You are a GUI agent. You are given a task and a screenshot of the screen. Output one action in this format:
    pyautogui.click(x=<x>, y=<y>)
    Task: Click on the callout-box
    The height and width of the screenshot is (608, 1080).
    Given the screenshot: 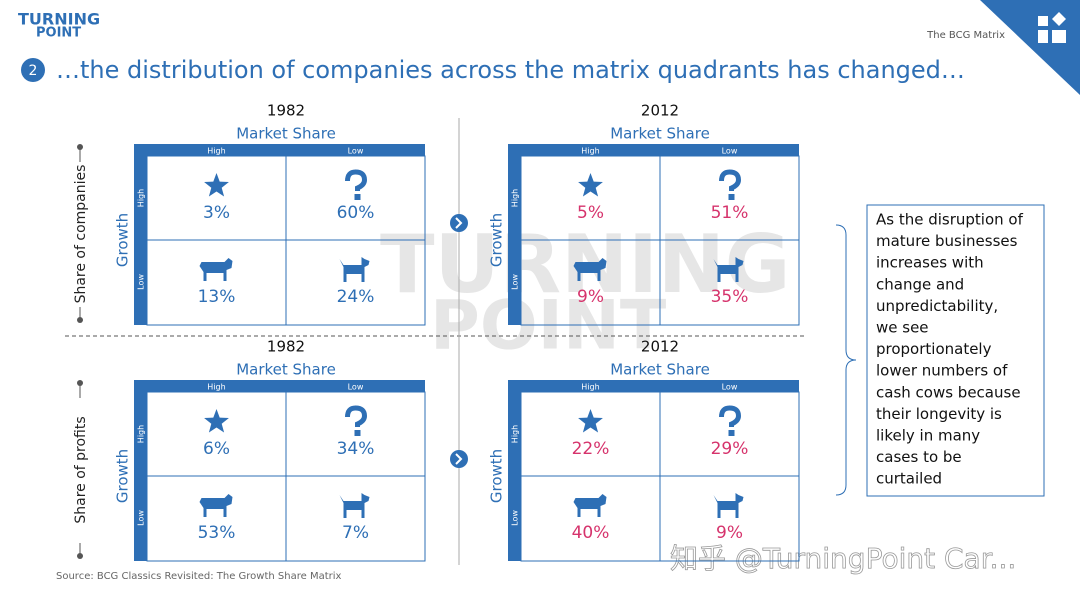 What is the action you would take?
    pyautogui.click(x=955, y=350)
    